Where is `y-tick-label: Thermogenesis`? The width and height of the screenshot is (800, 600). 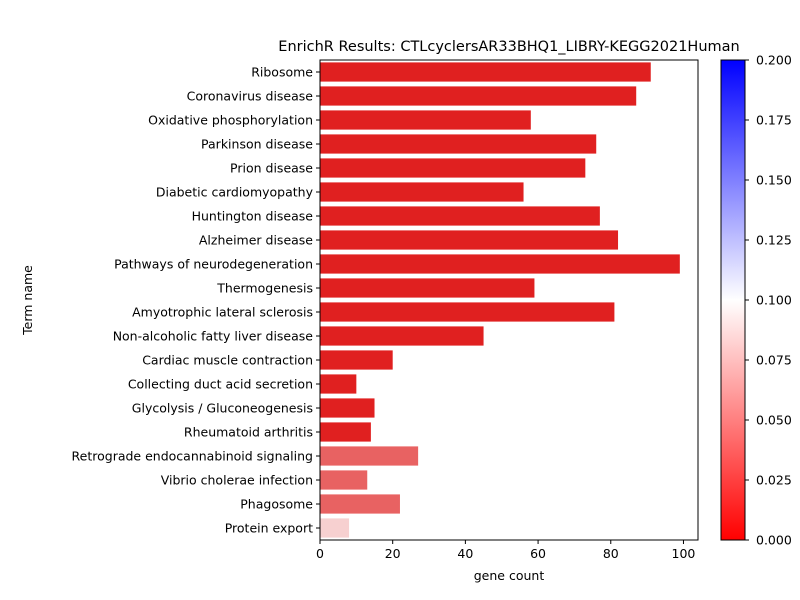 y-tick-label: Thermogenesis is located at coordinates (264, 288).